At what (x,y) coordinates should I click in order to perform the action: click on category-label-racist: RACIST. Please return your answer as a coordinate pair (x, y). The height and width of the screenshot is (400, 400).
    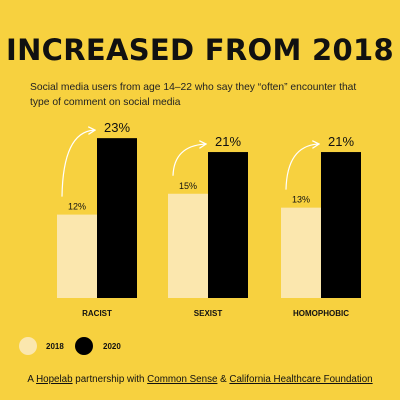
    Looking at the image, I should click on (97, 313).